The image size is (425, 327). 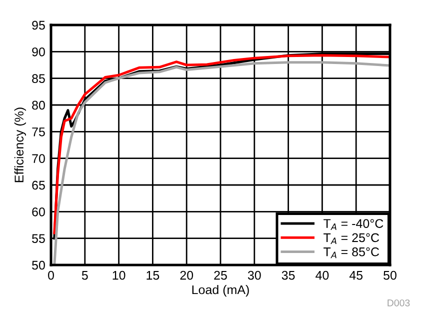 What do you see at coordinates (38, 238) in the screenshot?
I see `y-tick-label: 55` at bounding box center [38, 238].